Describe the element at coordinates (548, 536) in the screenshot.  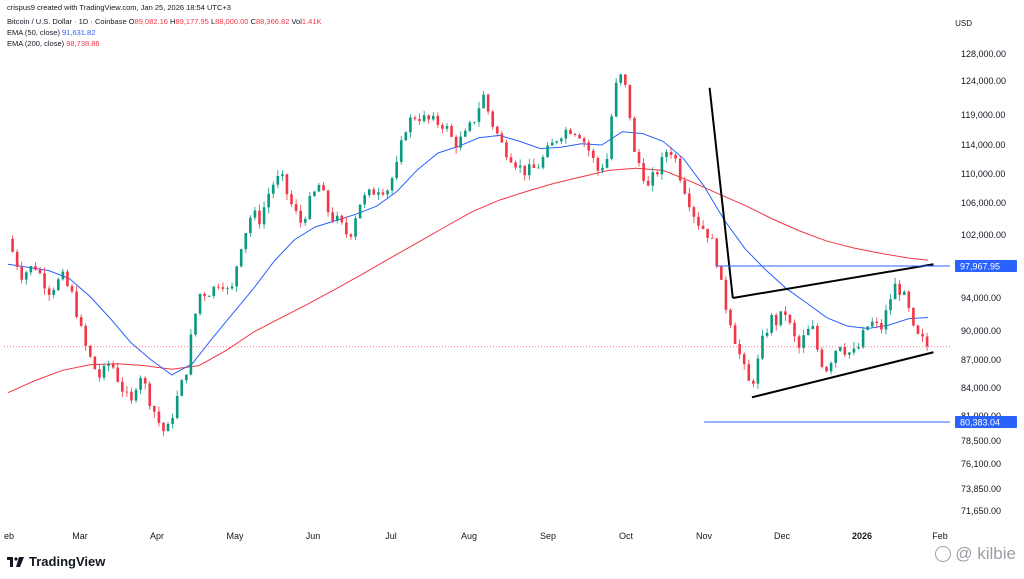
I see `time-tick-label: Sep` at that location.